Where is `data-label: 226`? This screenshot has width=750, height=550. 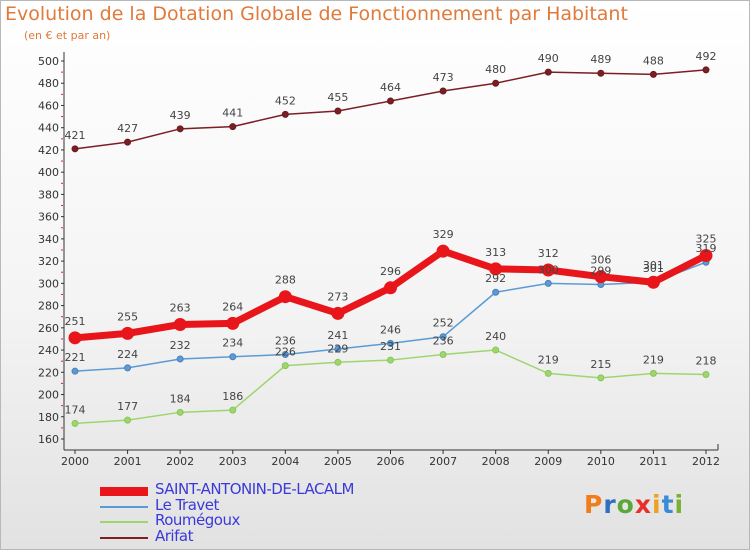 data-label: 226 is located at coordinates (285, 352).